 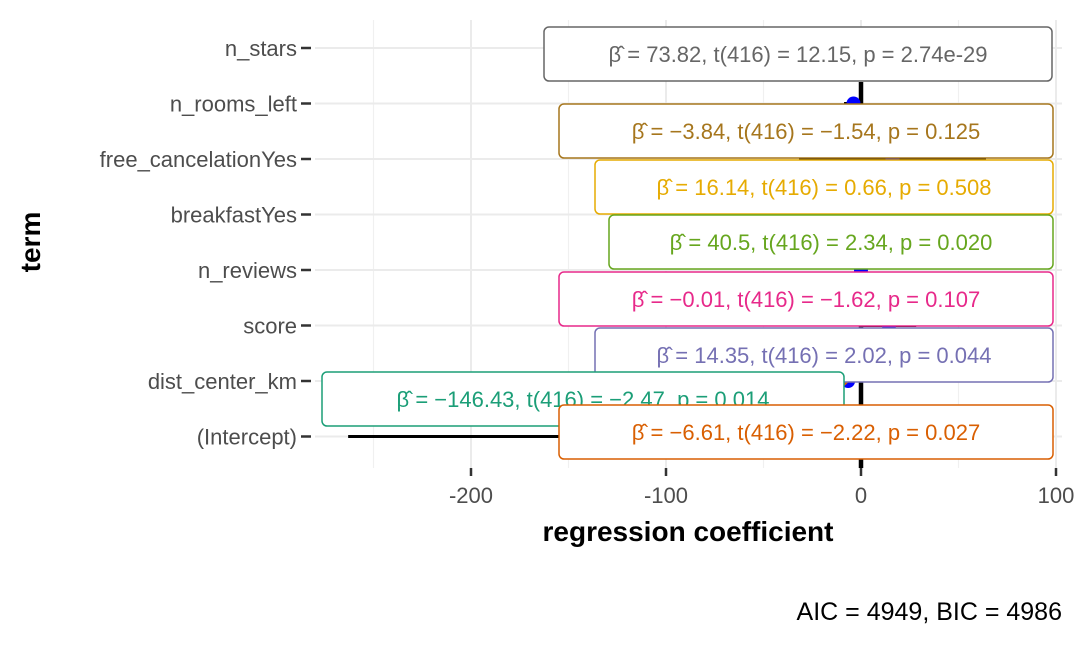 I want to click on y-tick-label: free_cancelationYes, so click(x=198, y=159).